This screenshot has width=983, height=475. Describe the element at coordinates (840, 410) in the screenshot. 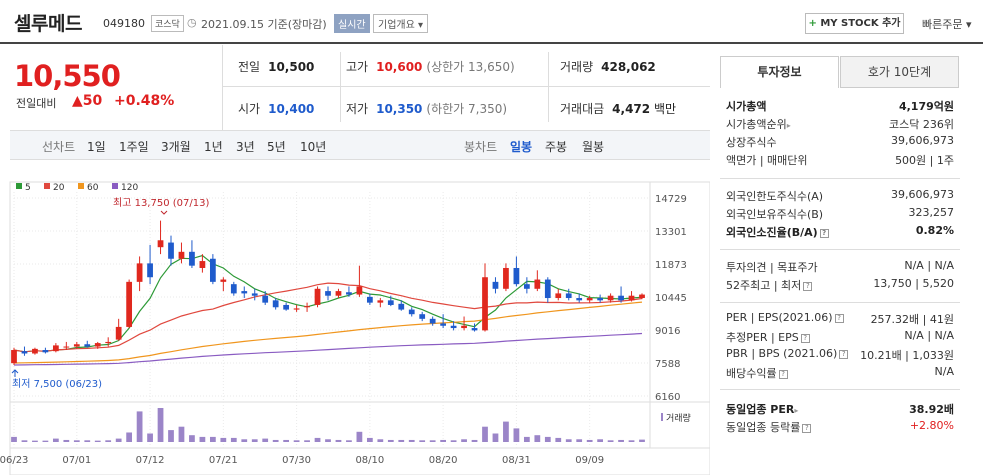

I see `info-row: 동일업종 PER▸ 38.92배` at that location.